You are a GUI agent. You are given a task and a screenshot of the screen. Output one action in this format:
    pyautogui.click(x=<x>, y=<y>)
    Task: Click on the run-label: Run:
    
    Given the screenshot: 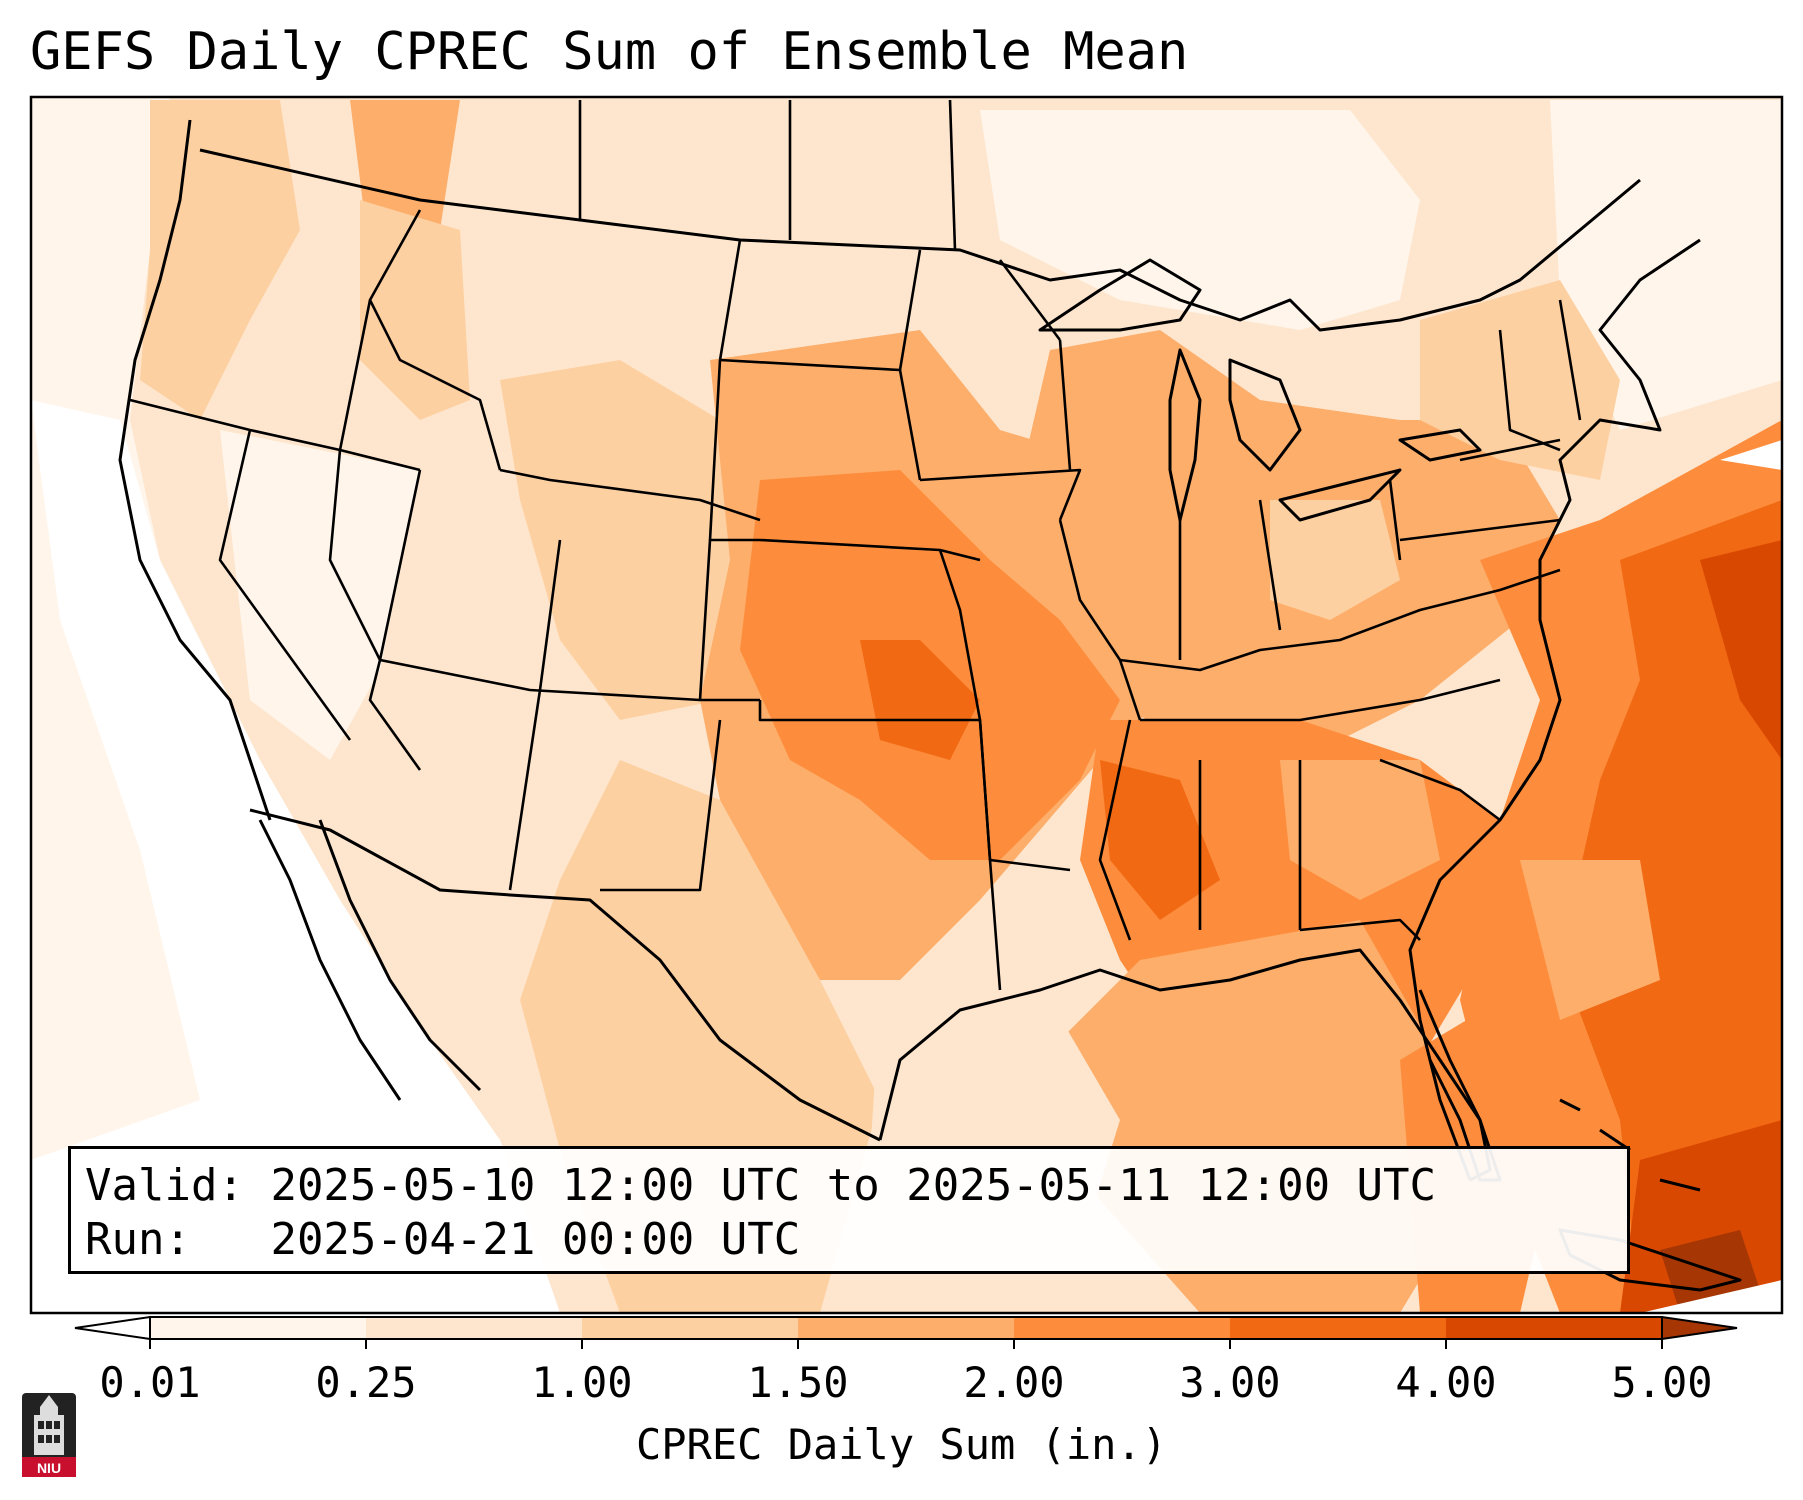 What is the action you would take?
    pyautogui.click(x=138, y=1239)
    